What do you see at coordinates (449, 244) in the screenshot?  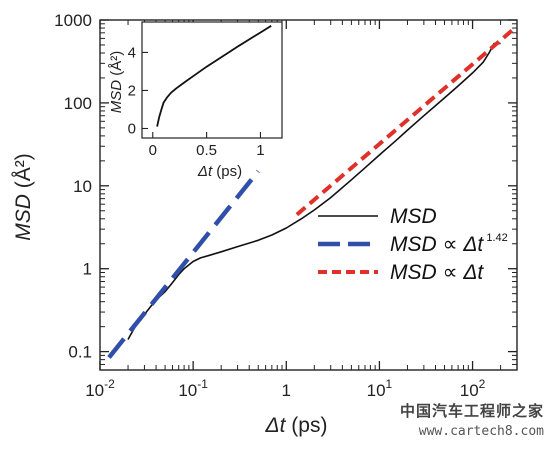 I see `legend-entry-1: MSD ∝ Δt 1.42` at bounding box center [449, 244].